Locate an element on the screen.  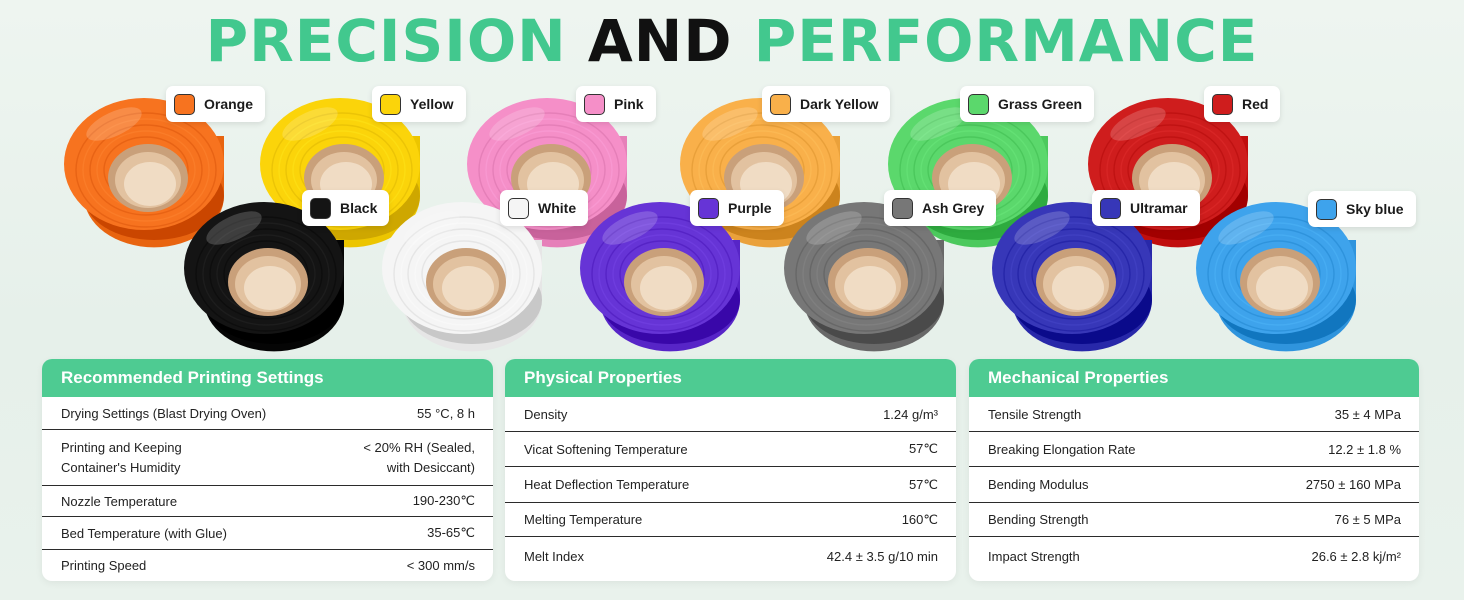
row-value: 12.2 ± 1.8 % is located at coordinates (1364, 449).